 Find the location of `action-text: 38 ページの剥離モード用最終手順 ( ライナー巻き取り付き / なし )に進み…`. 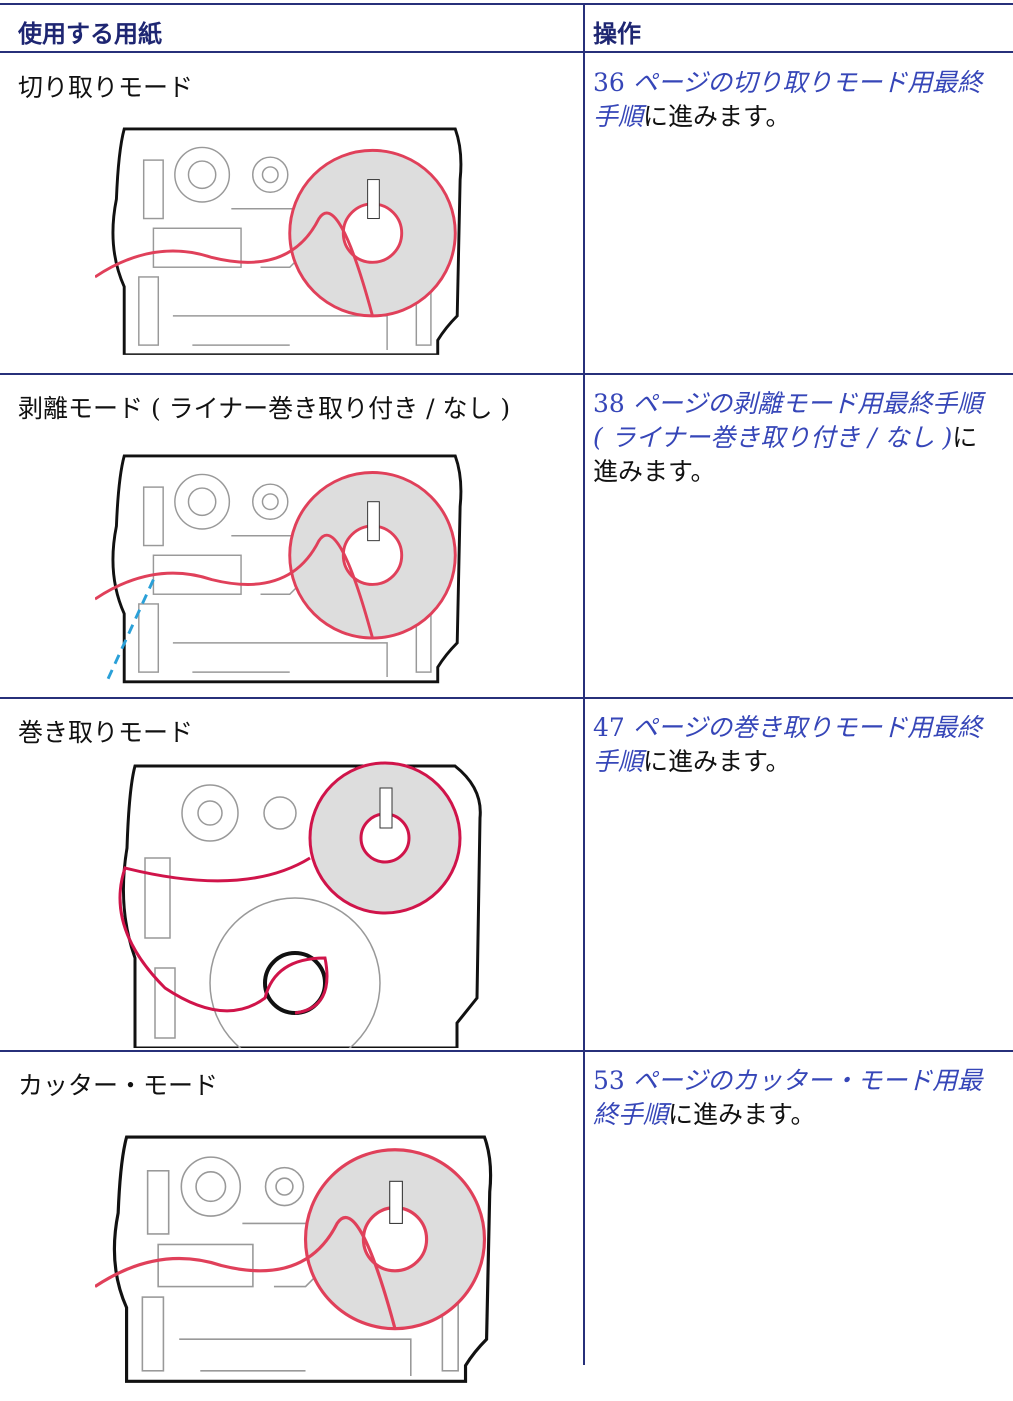

action-text: 38 ページの剥離モード用最終手順 ( ライナー巻き取り付き / なし )に進み… is located at coordinates (795, 438).